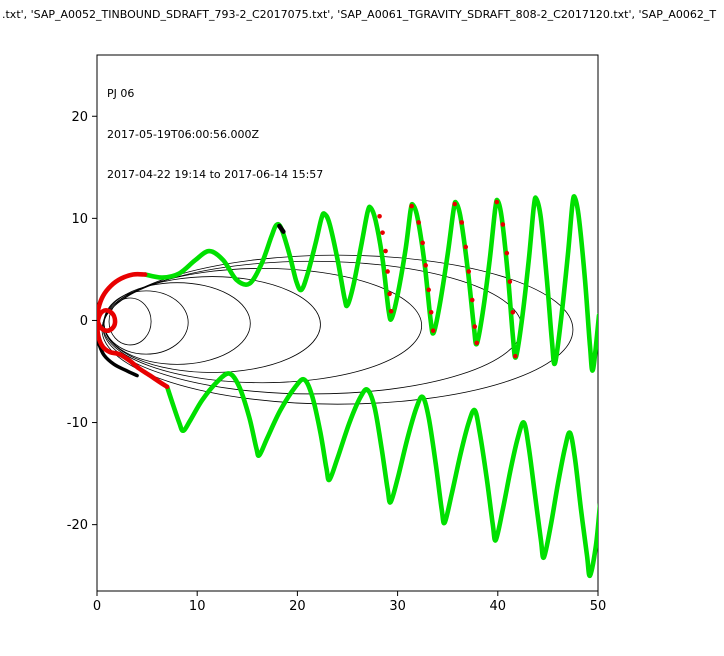 The height and width of the screenshot is (656, 724). I want to click on event-marker-black, so click(281, 228).